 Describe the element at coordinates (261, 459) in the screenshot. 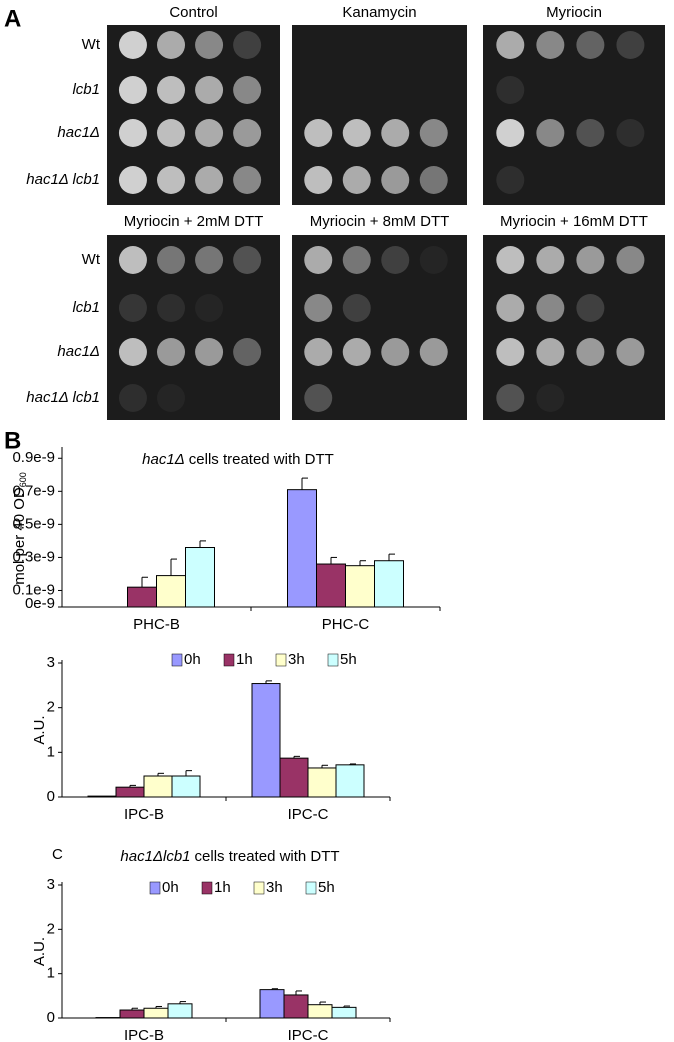

I see `title-text: cells treated with DTT` at that location.